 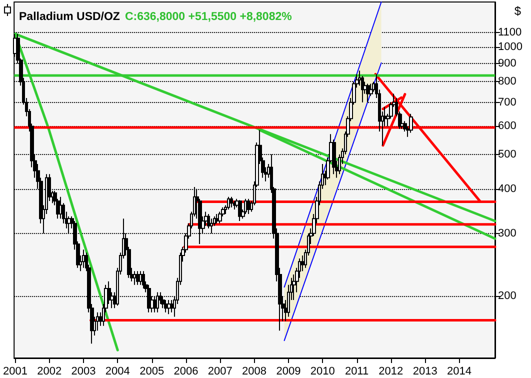 I want to click on x-tick-label: 2009, so click(x=288, y=372).